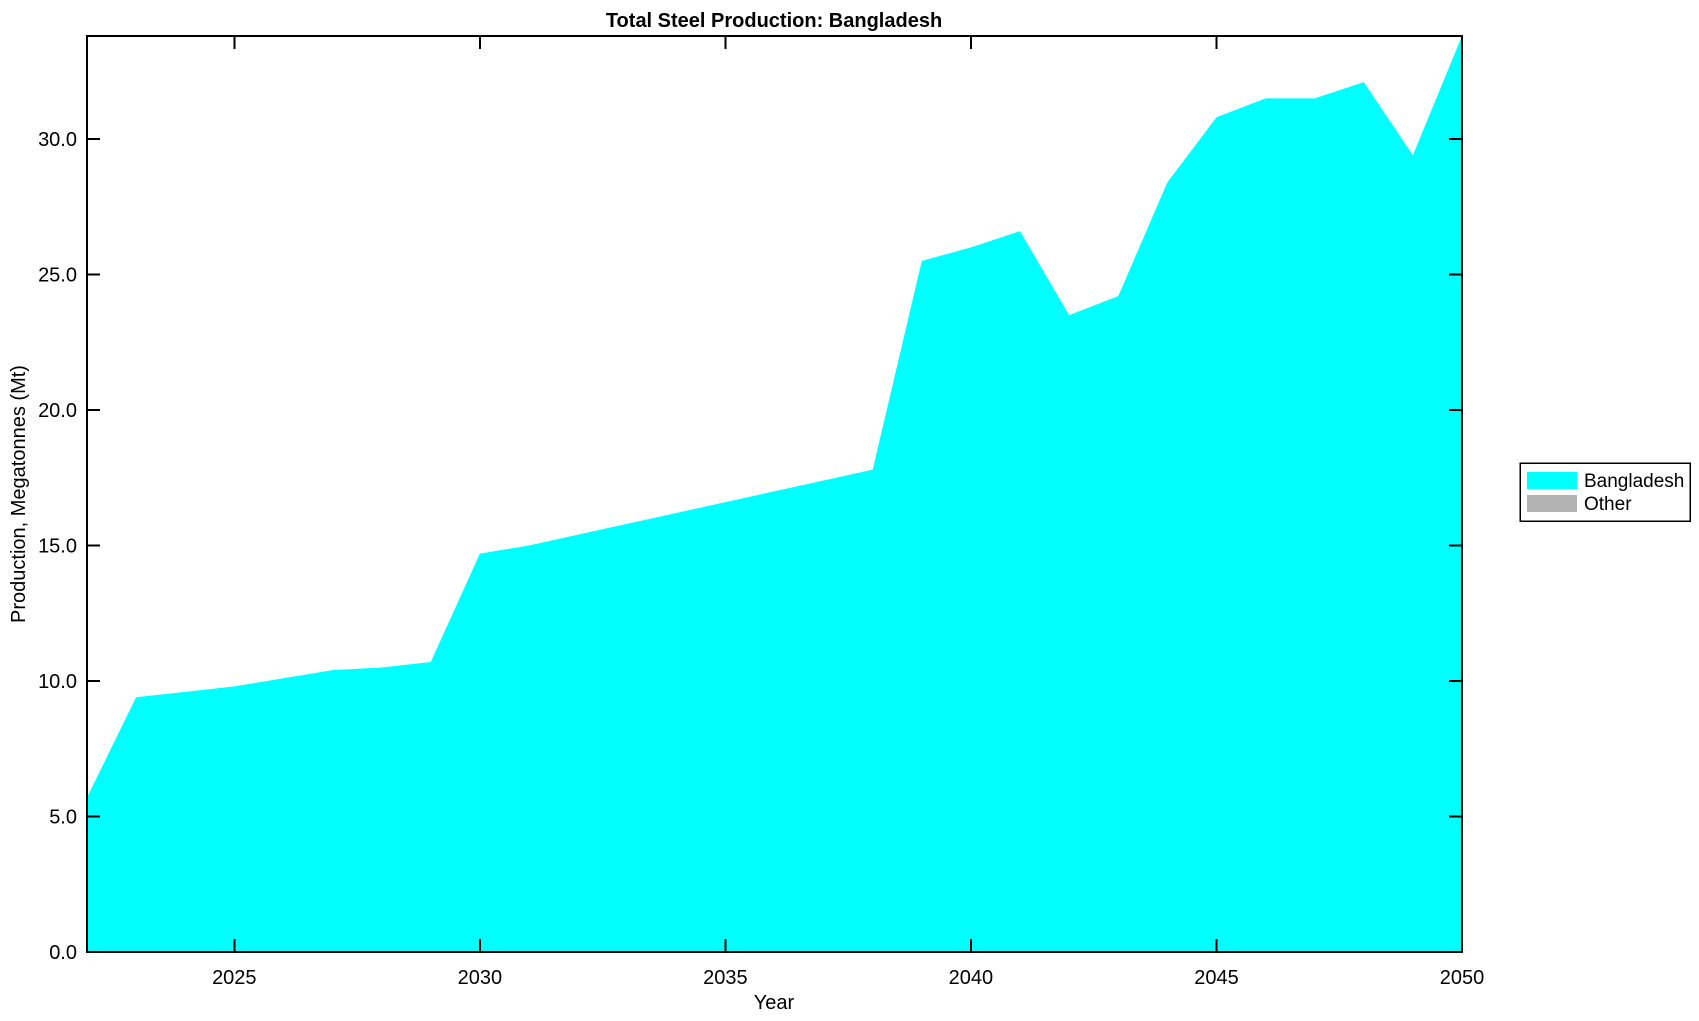 The width and height of the screenshot is (1699, 1021). What do you see at coordinates (57, 275) in the screenshot?
I see `y-tick-label: 25.0` at bounding box center [57, 275].